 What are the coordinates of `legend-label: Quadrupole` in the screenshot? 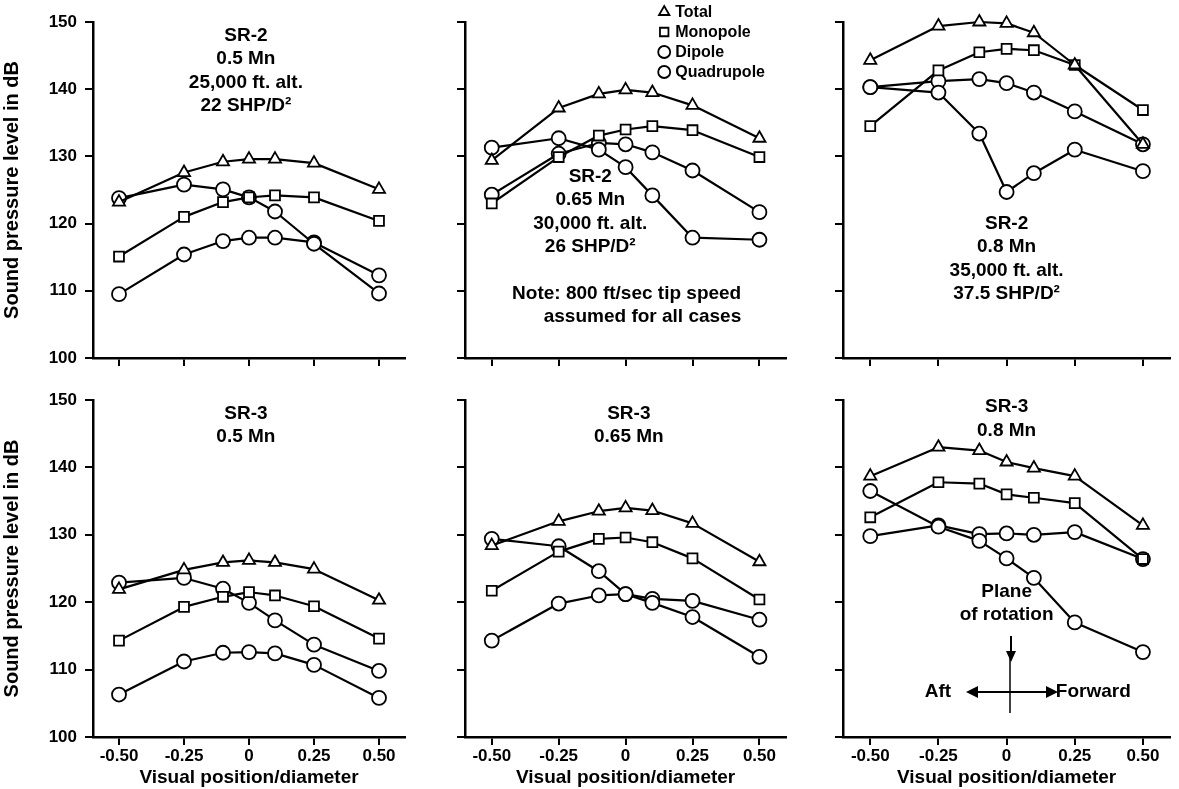 It's located at (720, 72).